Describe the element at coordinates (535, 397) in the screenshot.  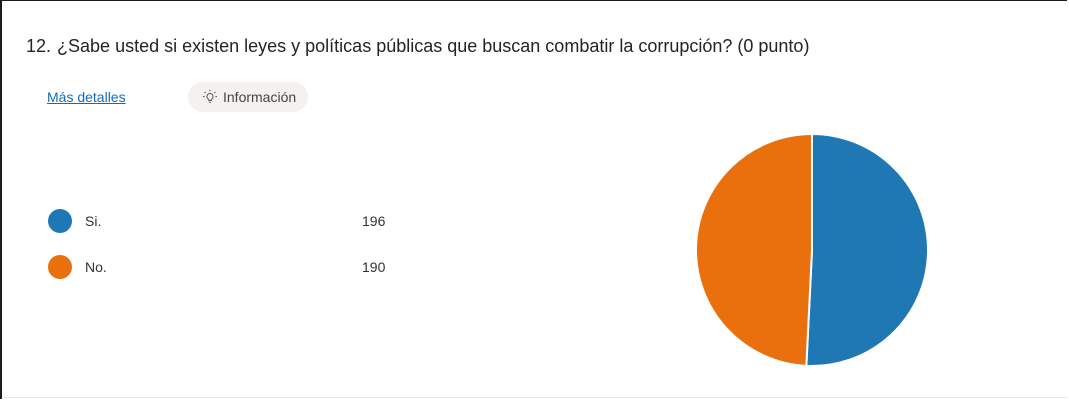
I see `card-divider` at that location.